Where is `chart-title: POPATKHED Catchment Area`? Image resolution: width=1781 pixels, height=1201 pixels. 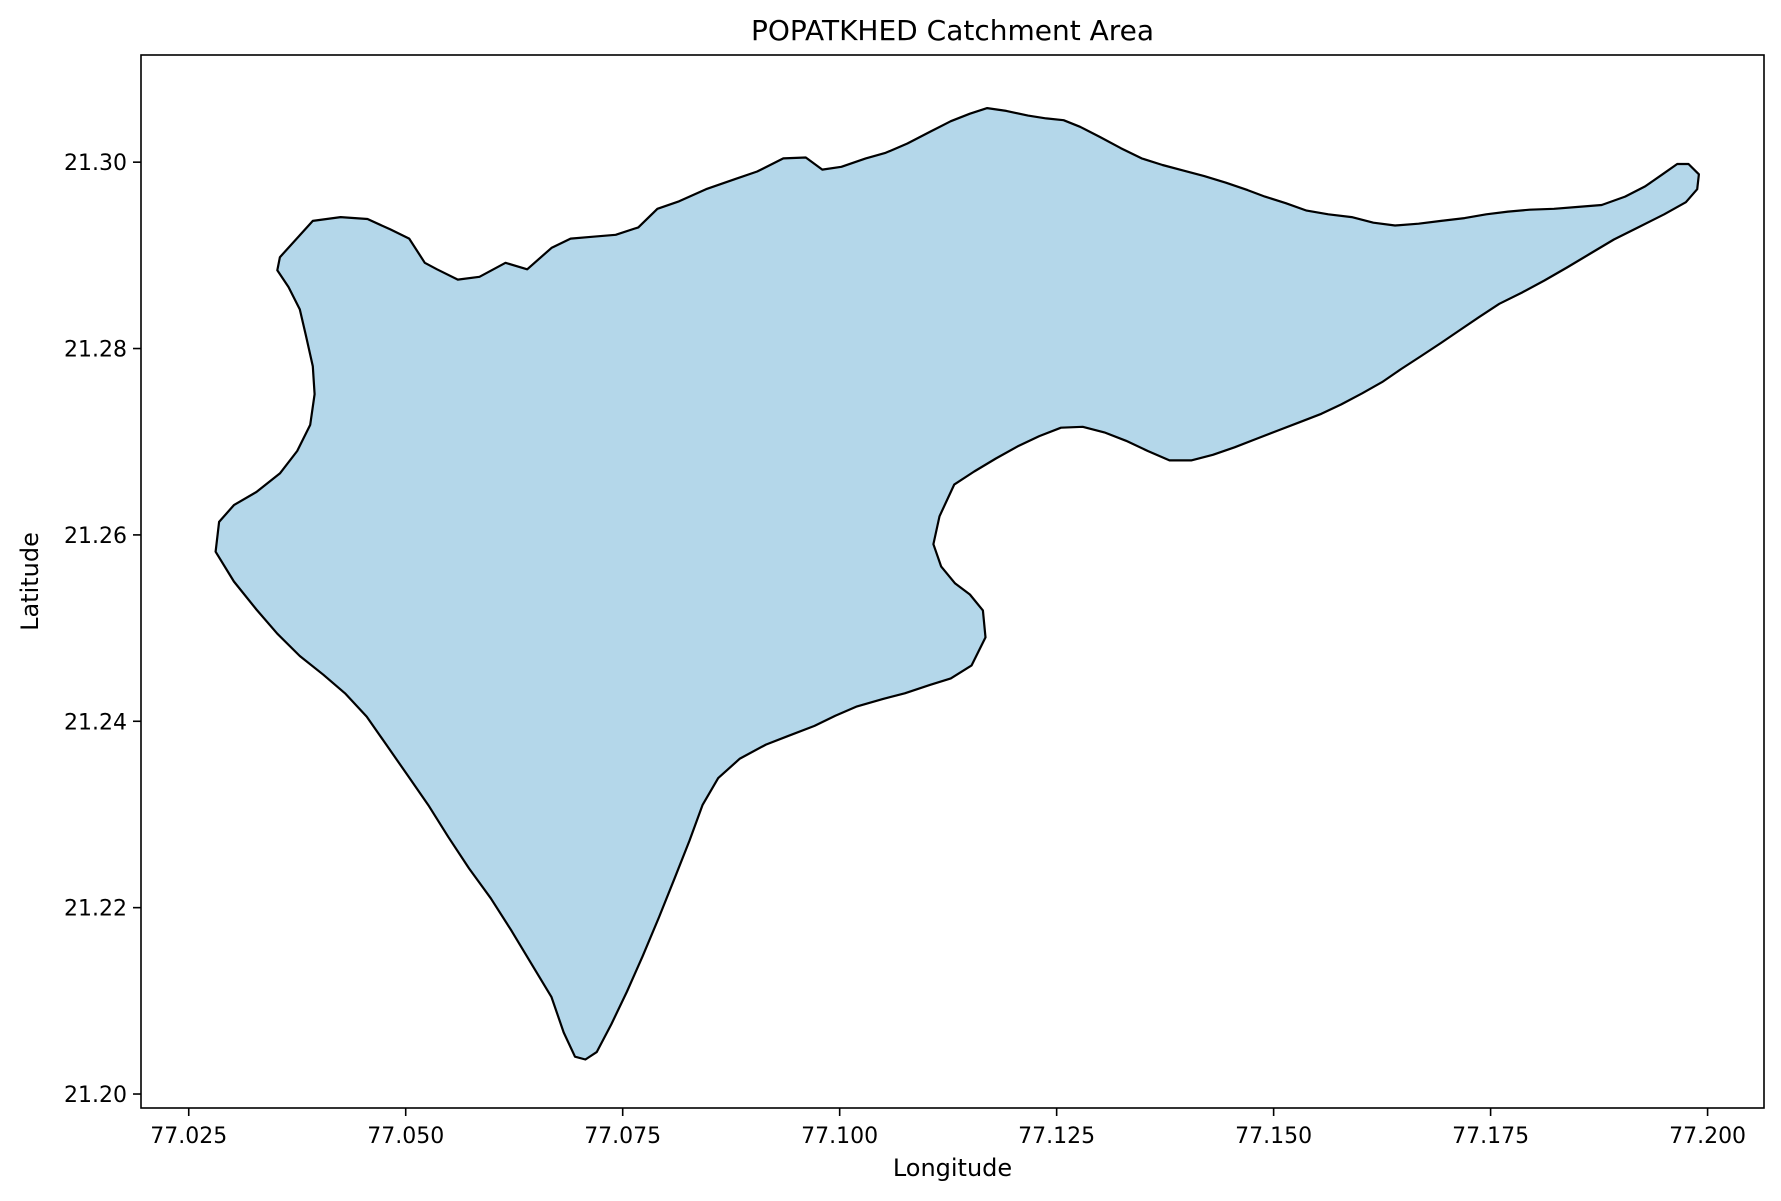 chart-title: POPATKHED Catchment Area is located at coordinates (952, 30).